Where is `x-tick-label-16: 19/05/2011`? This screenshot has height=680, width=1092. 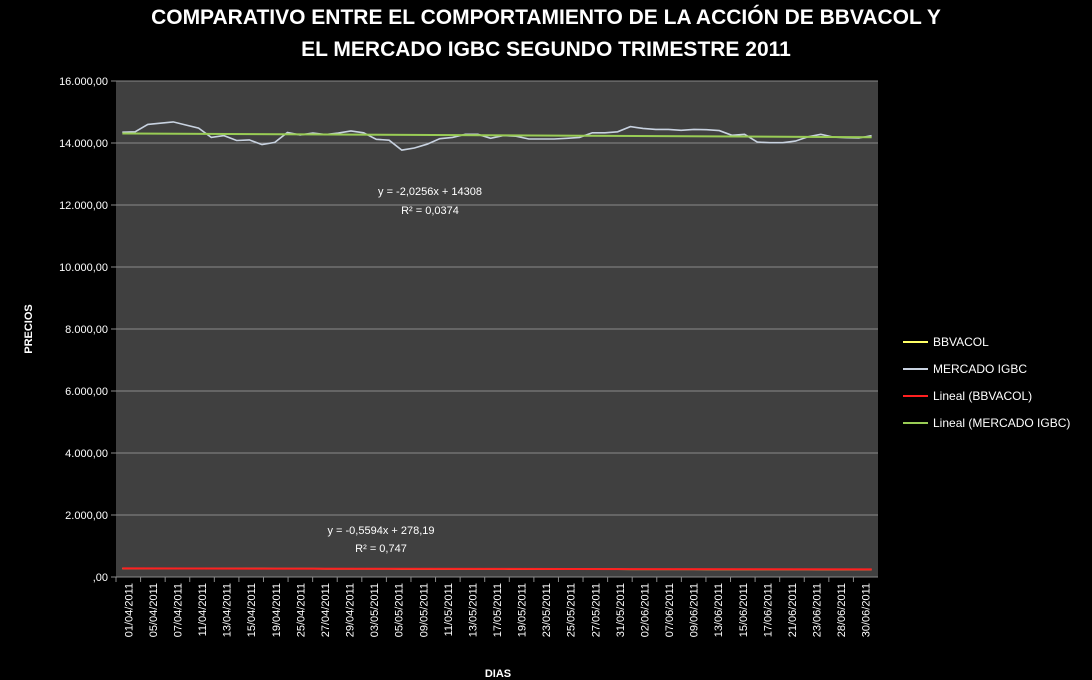
x-tick-label-16: 19/05/2011 is located at coordinates (523, 610).